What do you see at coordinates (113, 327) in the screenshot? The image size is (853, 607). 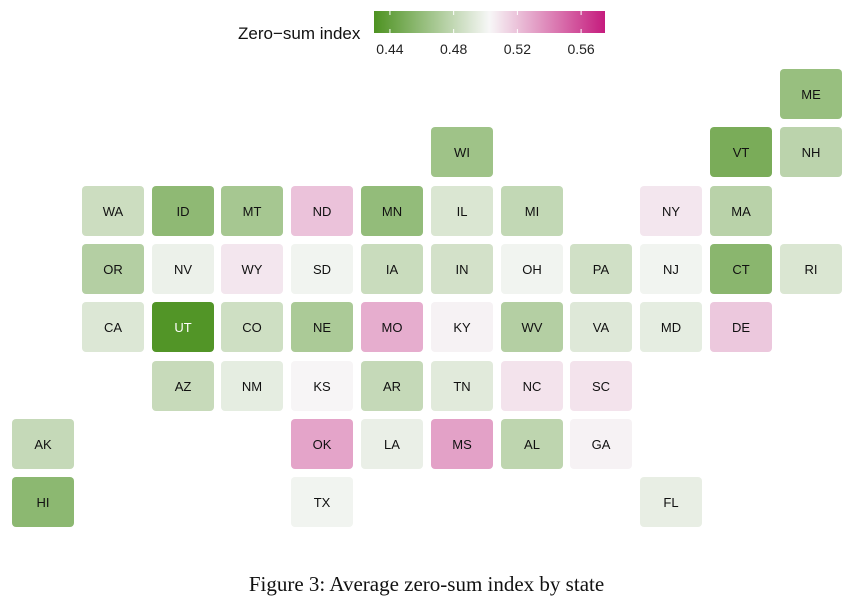 I see `state-tile-ca: CA` at bounding box center [113, 327].